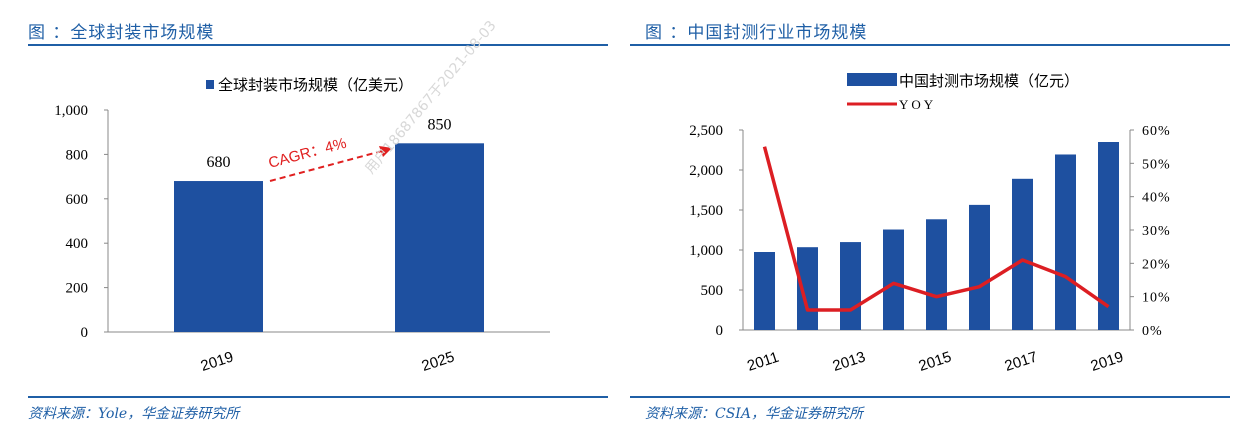  Describe the element at coordinates (77, 289) in the screenshot. I see `left-y-tick-label: 200` at that location.